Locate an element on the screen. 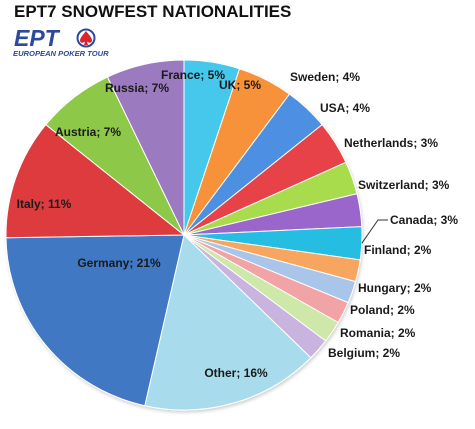 Image resolution: width=475 pixels, height=429 pixels. label-uk: UK; 5% is located at coordinates (240, 85).